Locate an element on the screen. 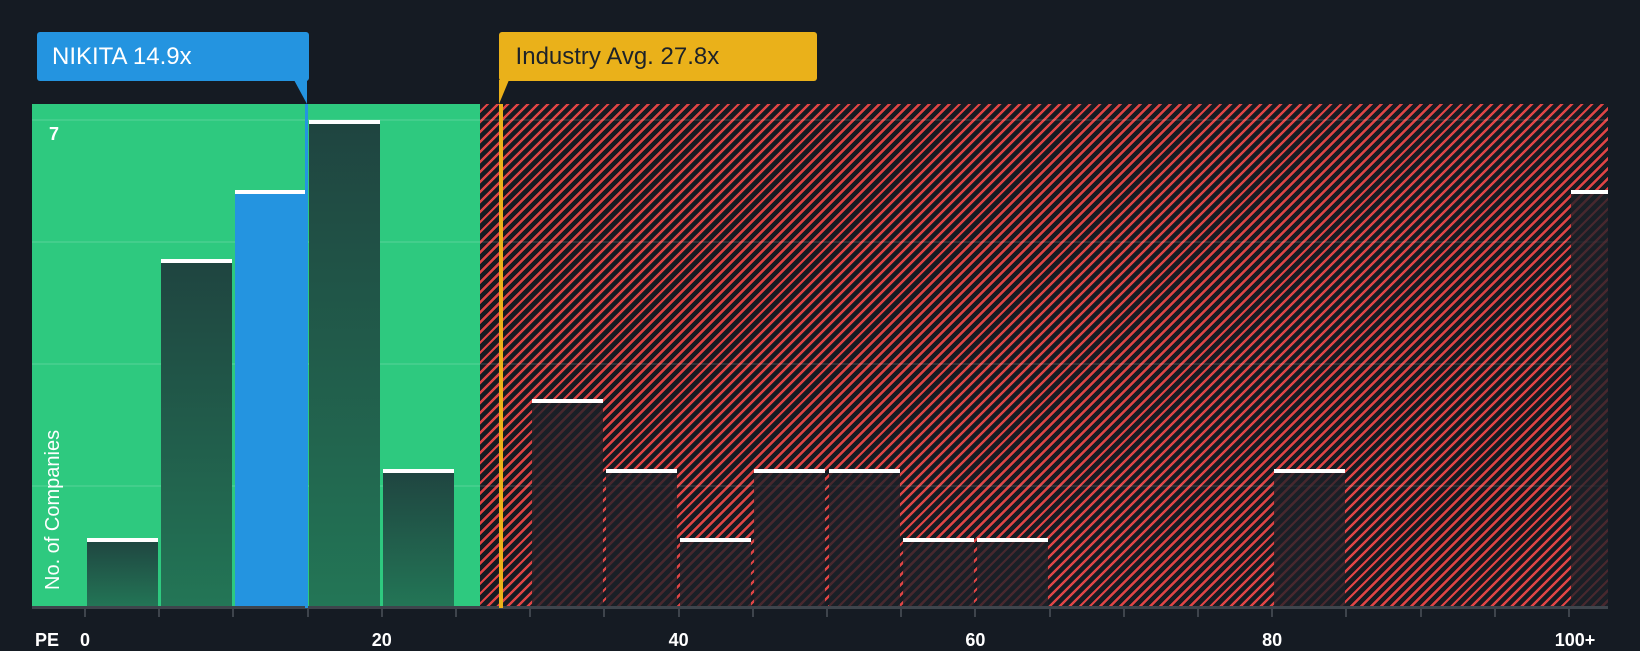  subject-callout-pointer is located at coordinates (301, 92).